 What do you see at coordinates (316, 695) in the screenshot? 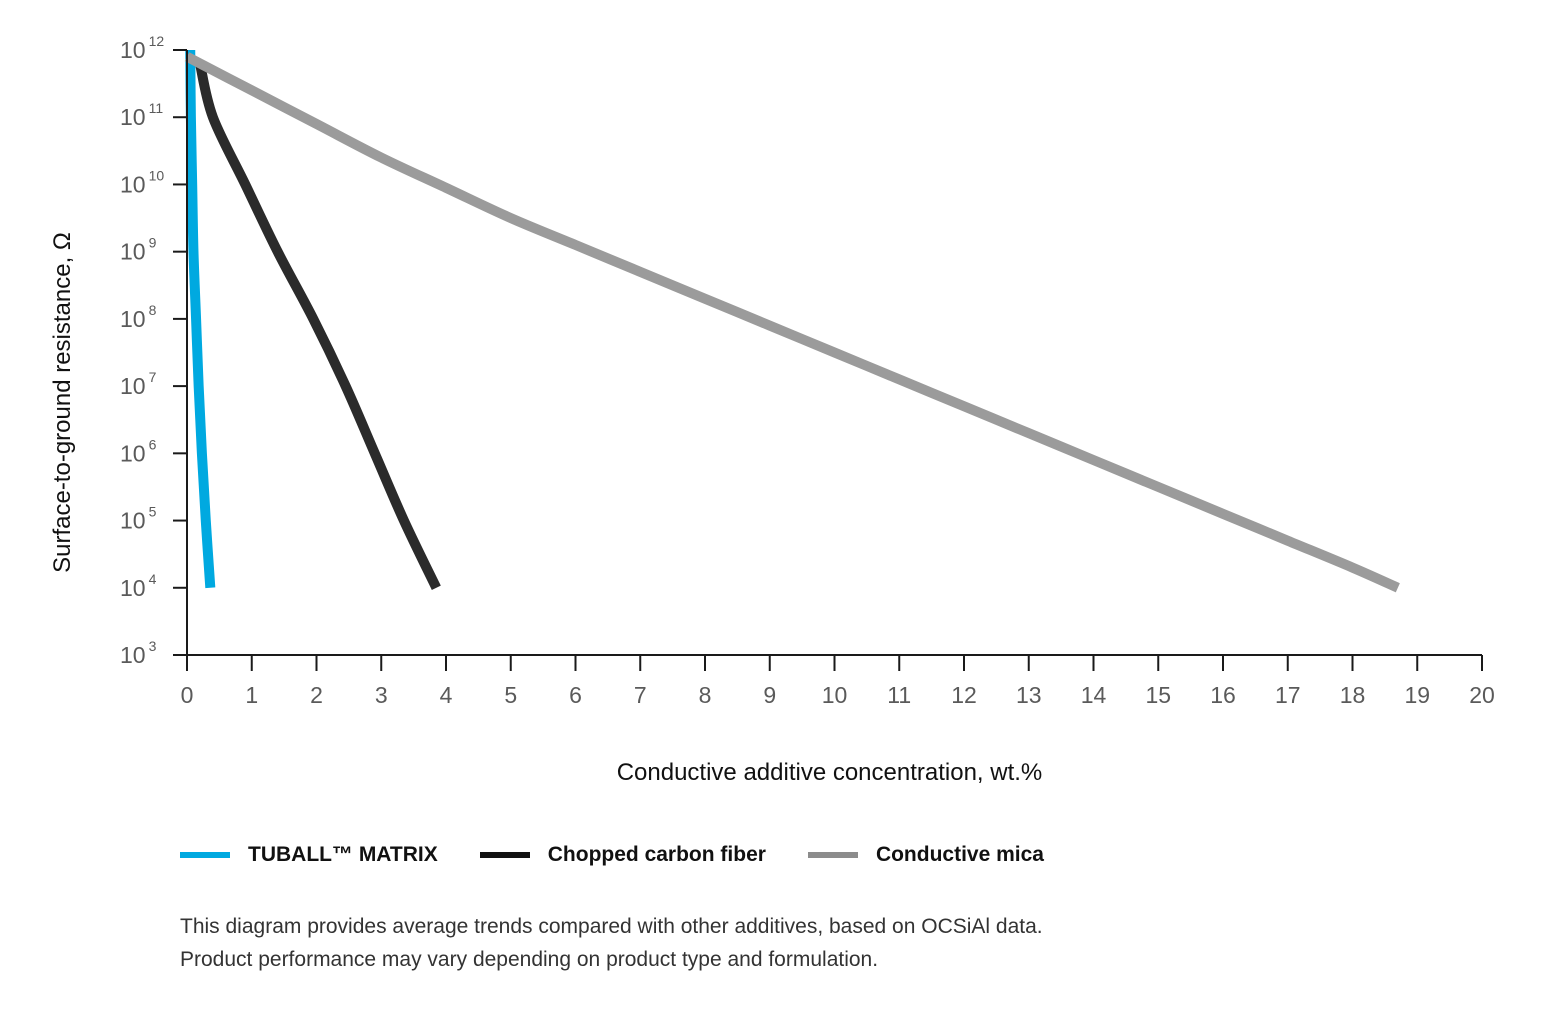
I see `x-tick-label: 2` at bounding box center [316, 695].